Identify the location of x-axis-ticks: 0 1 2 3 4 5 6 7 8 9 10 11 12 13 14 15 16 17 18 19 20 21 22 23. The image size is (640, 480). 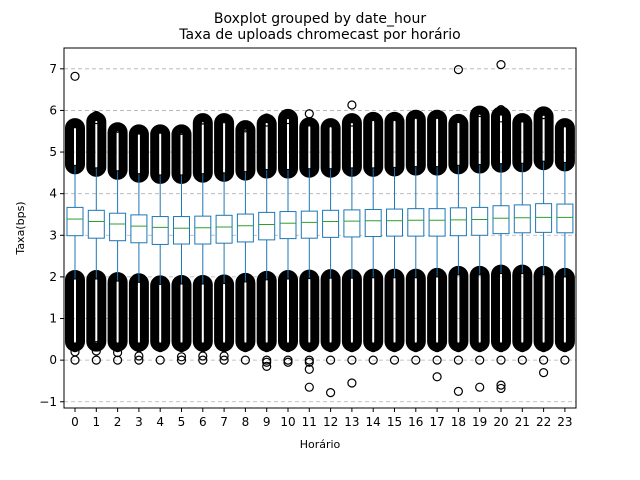
(322, 418).